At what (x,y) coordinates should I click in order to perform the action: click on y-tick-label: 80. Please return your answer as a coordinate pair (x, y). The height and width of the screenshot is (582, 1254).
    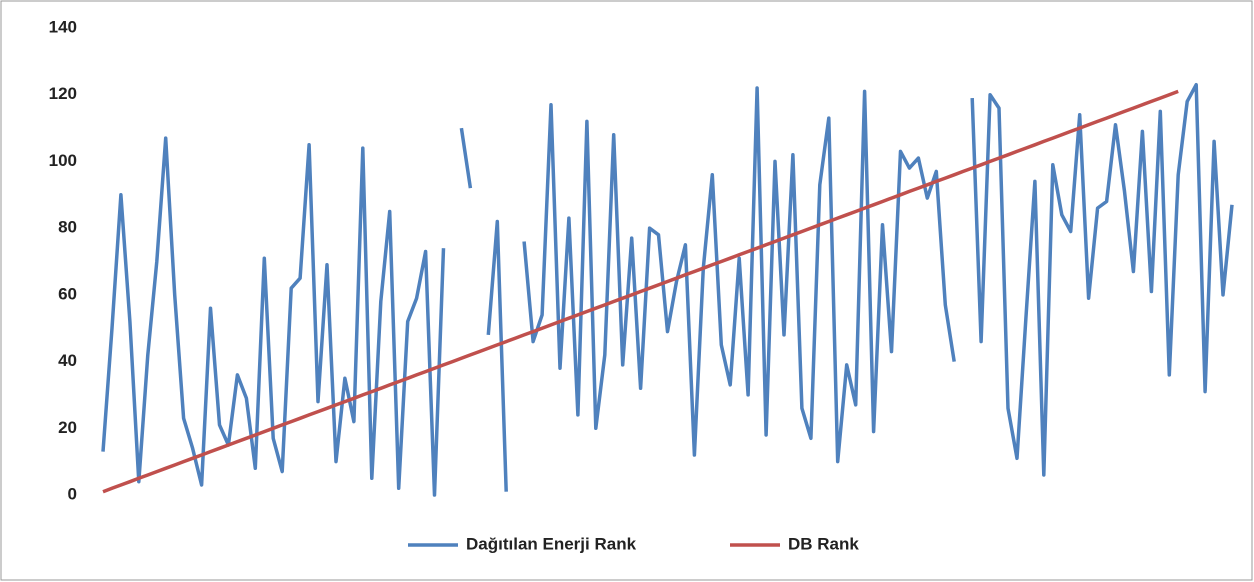
    Looking at the image, I should click on (67, 227).